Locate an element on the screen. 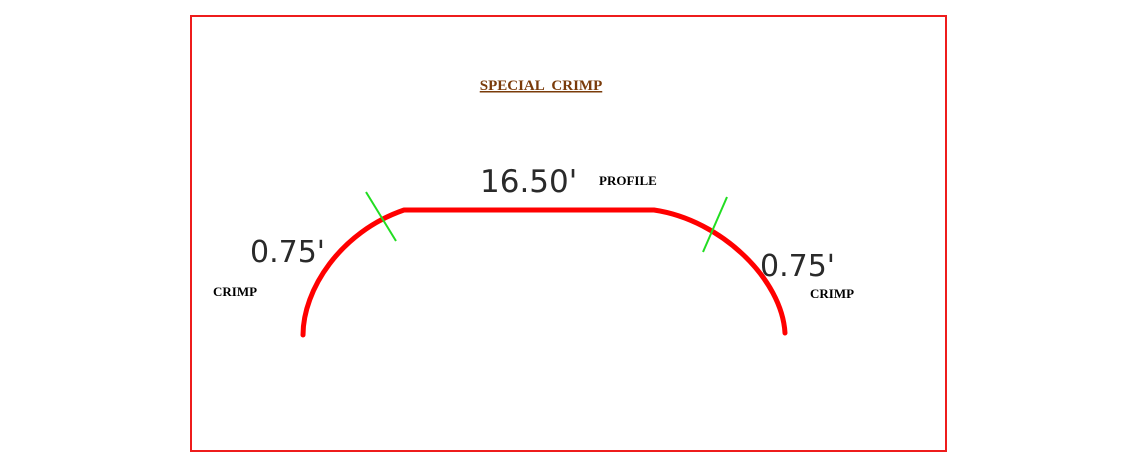  left-crimp-label: CRIMP is located at coordinates (235, 291).